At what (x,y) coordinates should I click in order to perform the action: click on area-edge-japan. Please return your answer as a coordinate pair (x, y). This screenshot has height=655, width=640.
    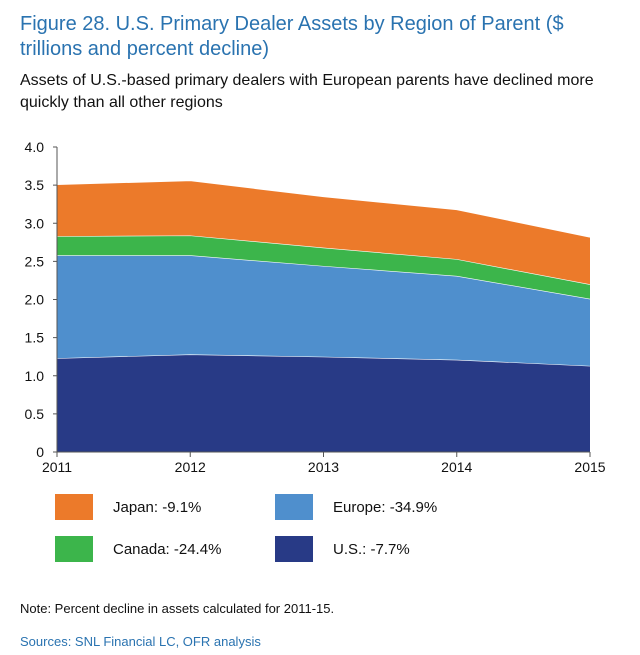
    Looking at the image, I should click on (323, 208).